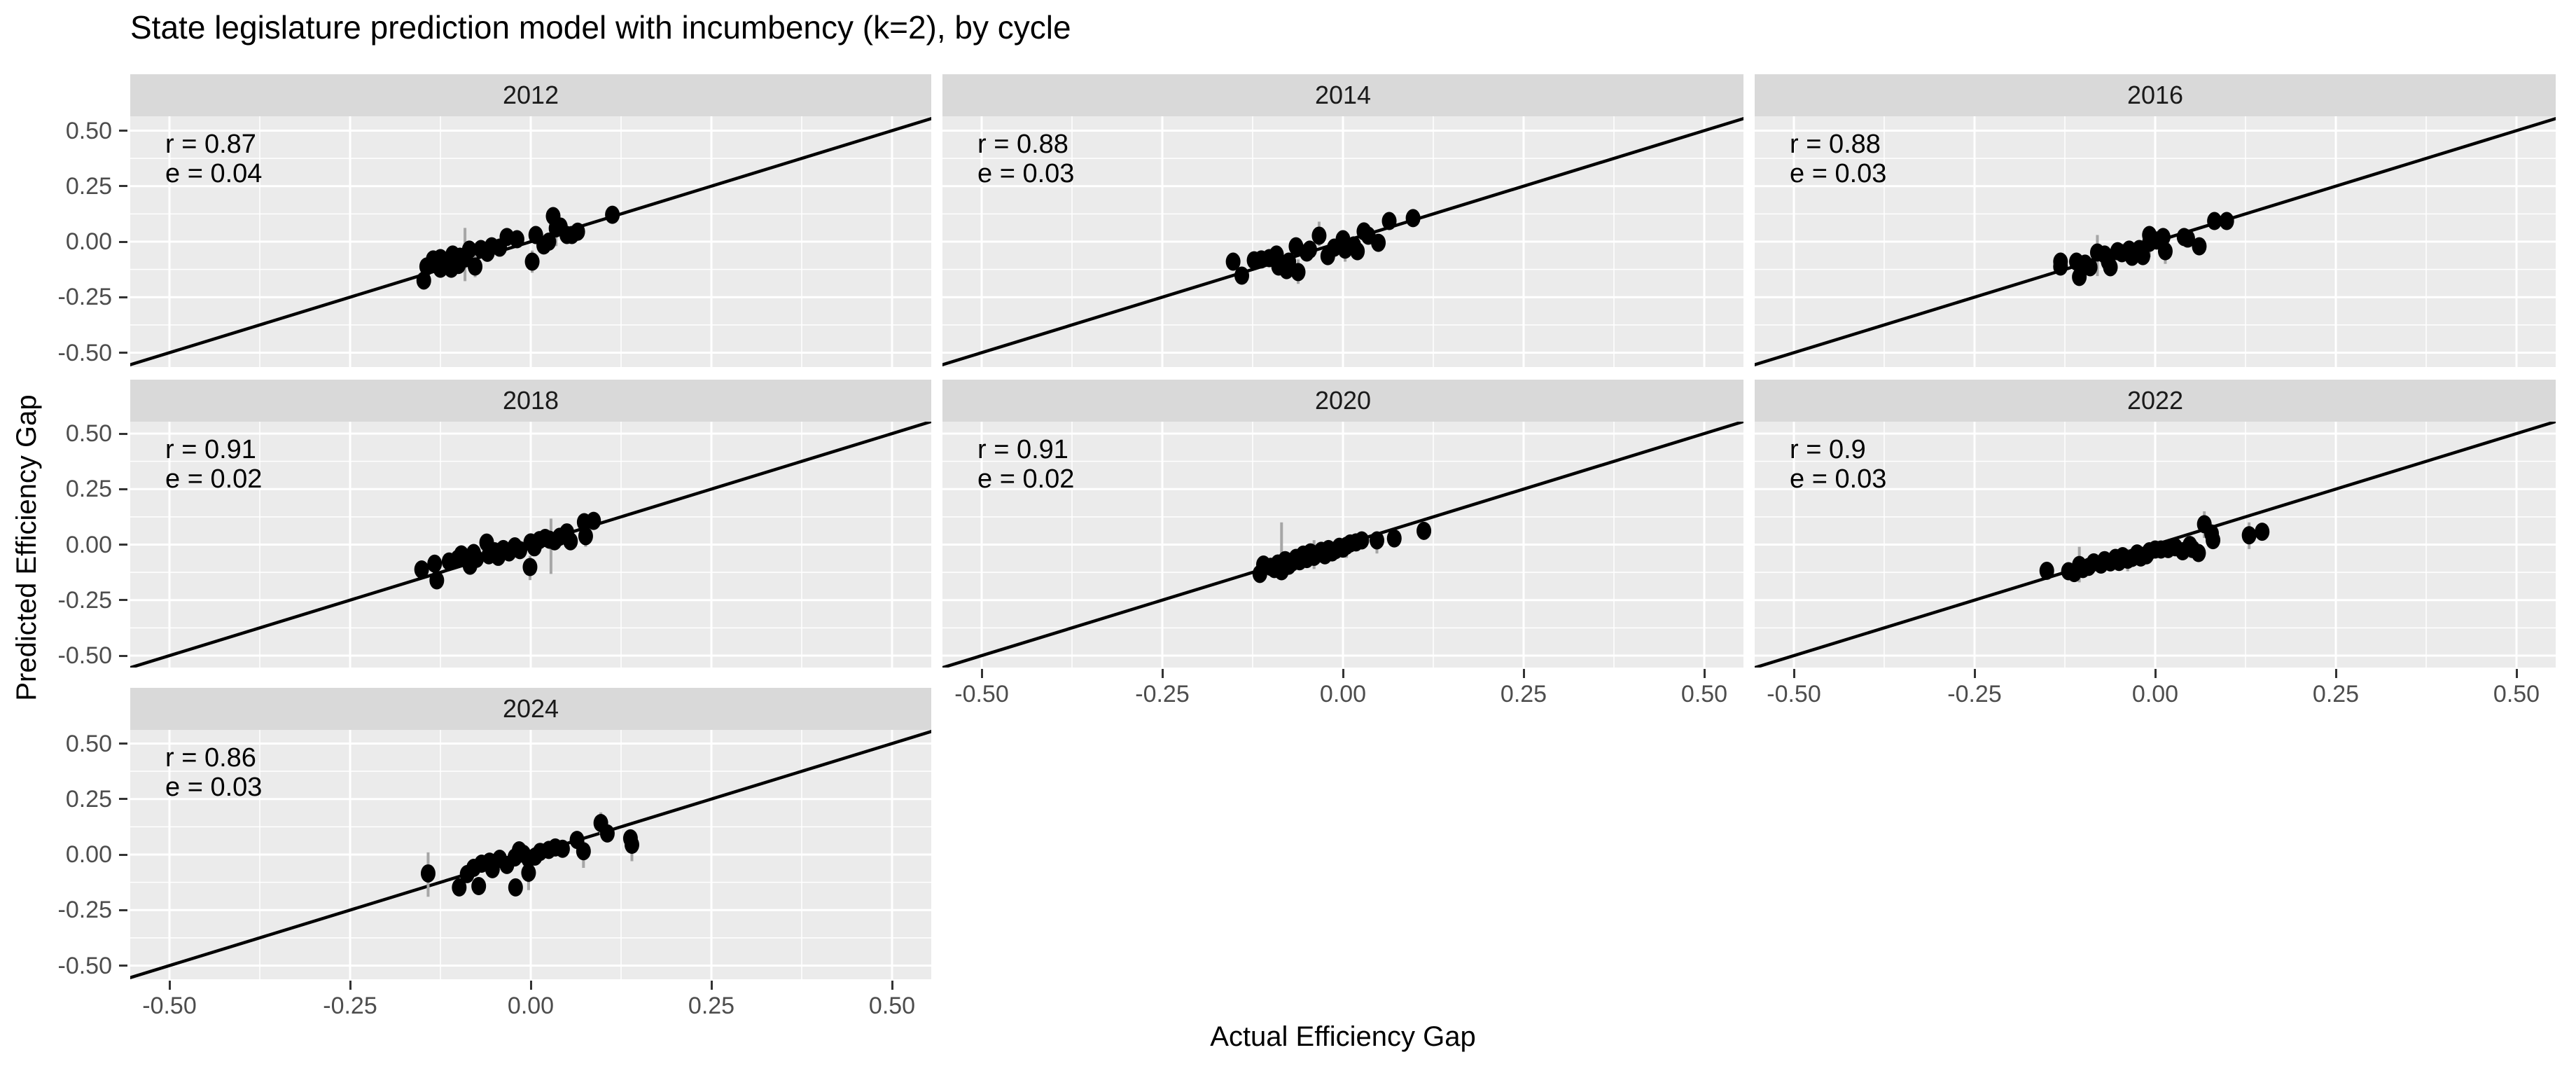  I want to click on facet-strip-label: 2020, so click(1343, 400).